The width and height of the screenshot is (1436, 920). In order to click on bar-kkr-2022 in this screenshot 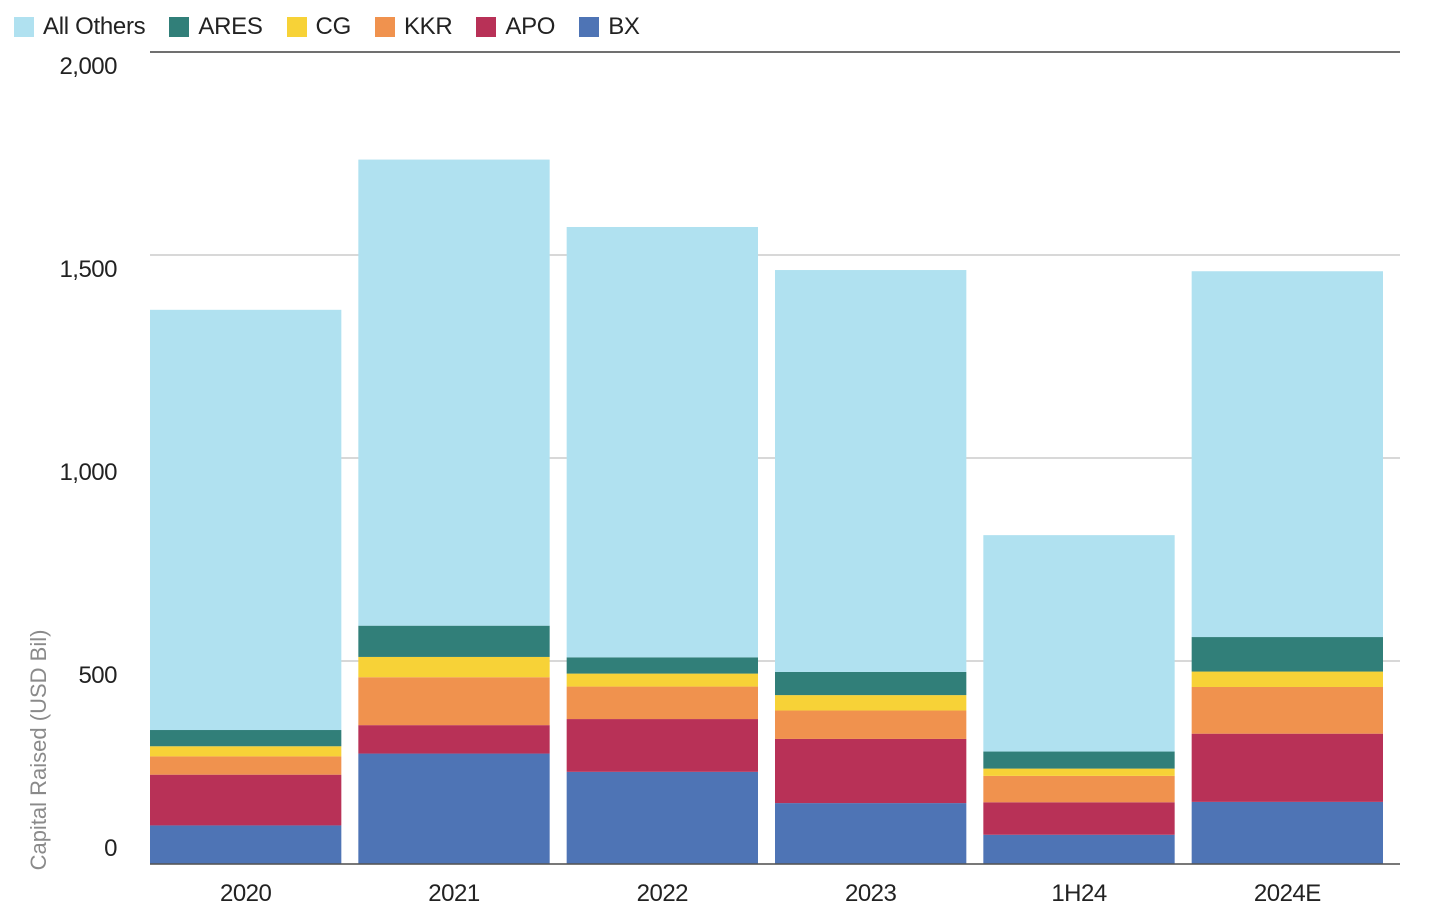, I will do `click(662, 703)`.